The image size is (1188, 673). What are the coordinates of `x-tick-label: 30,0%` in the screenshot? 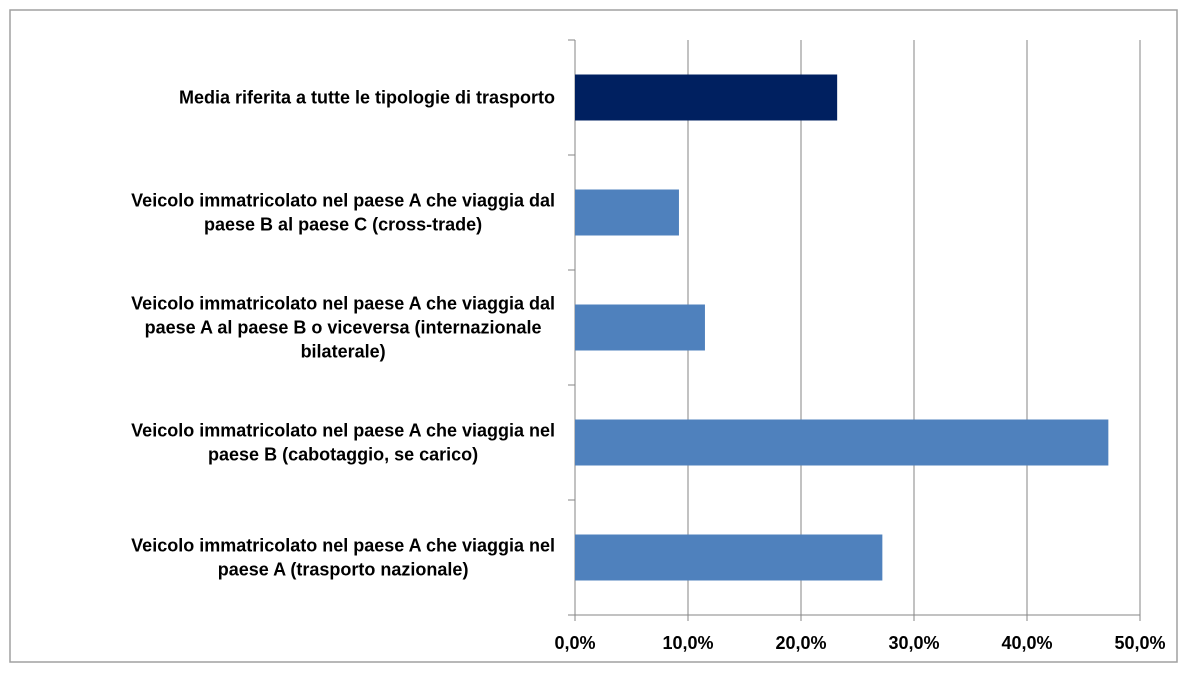 It's located at (913, 643).